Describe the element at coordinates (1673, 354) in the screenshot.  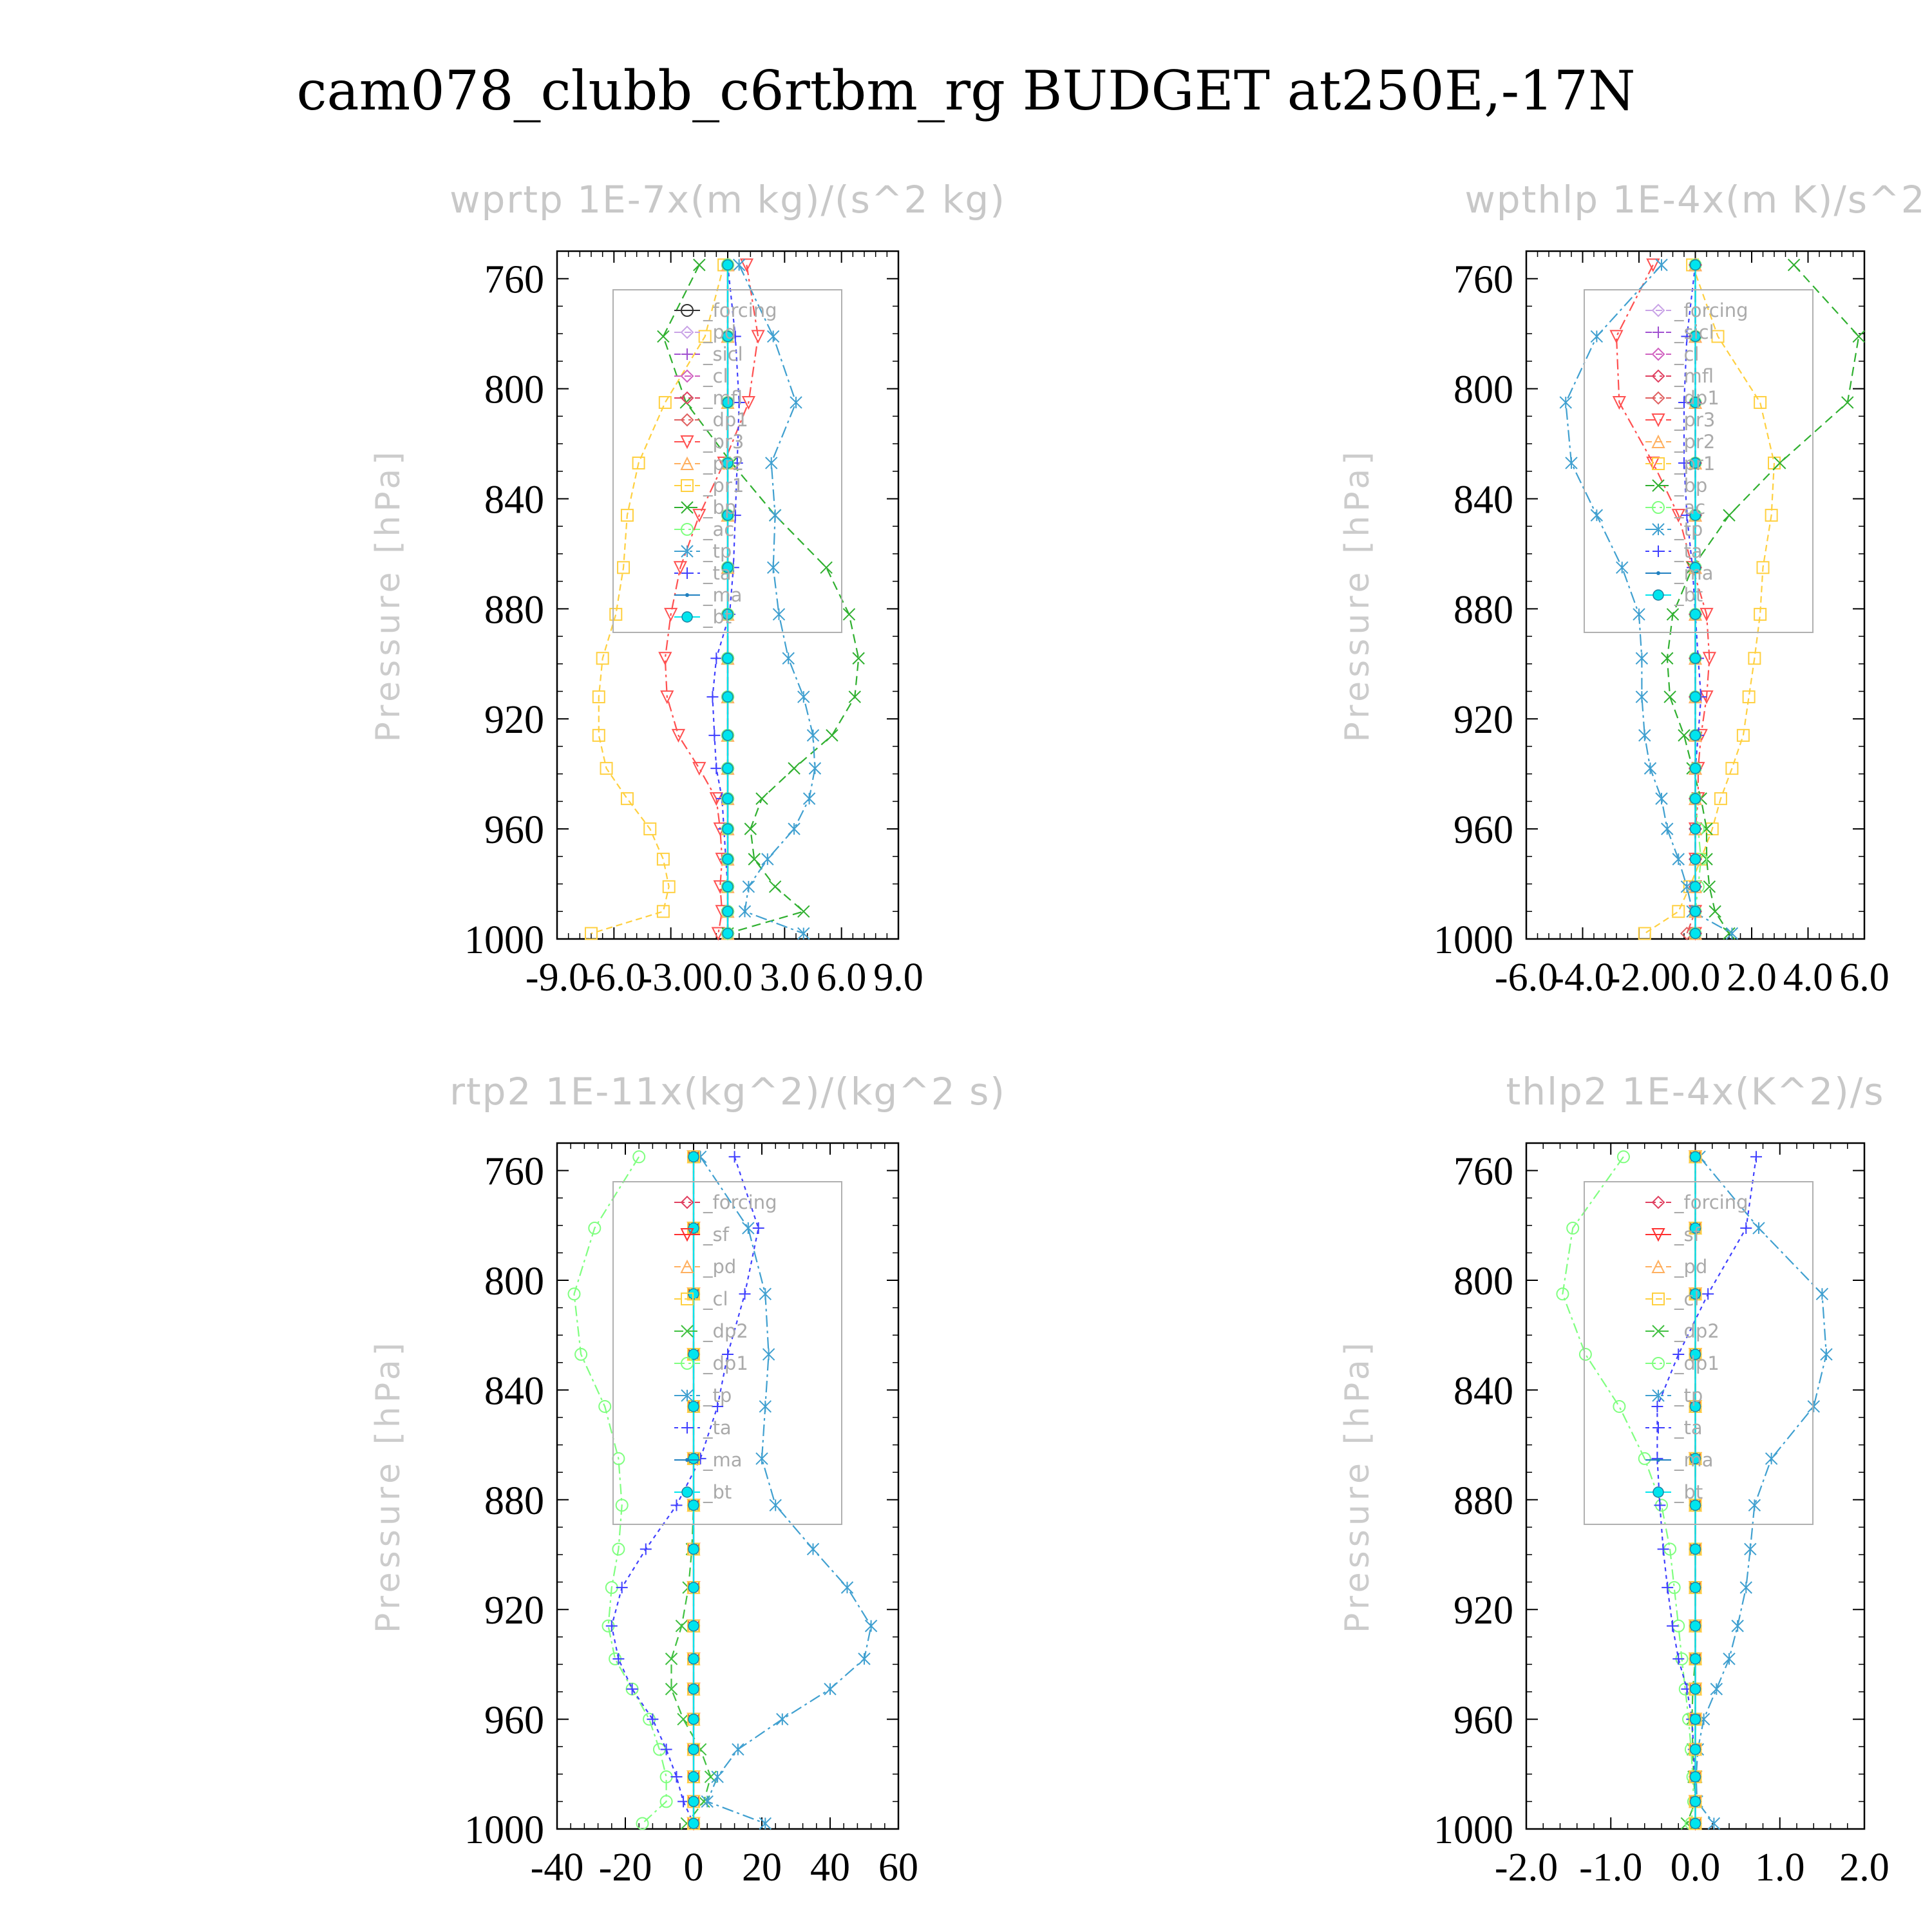
I see `legend-item: _cl` at that location.